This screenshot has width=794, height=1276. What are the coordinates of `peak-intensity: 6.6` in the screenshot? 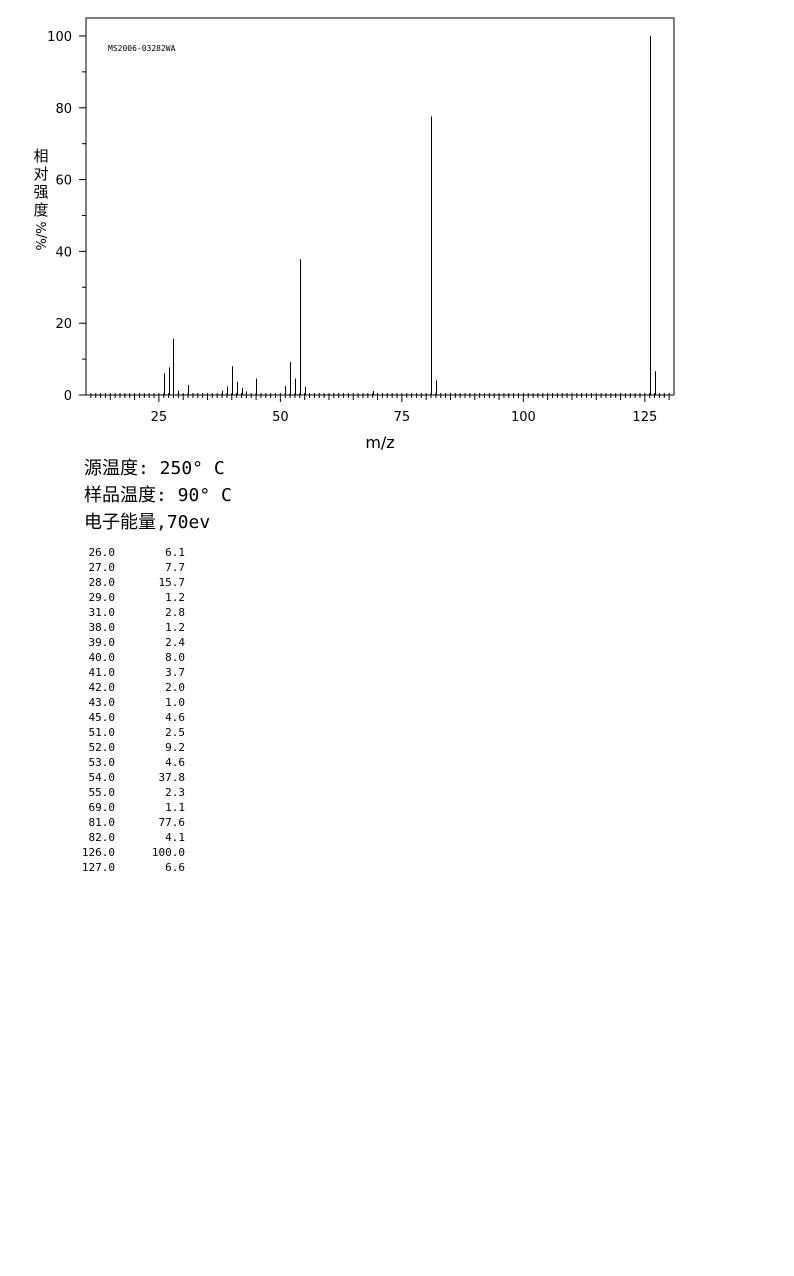 It's located at (175, 867).